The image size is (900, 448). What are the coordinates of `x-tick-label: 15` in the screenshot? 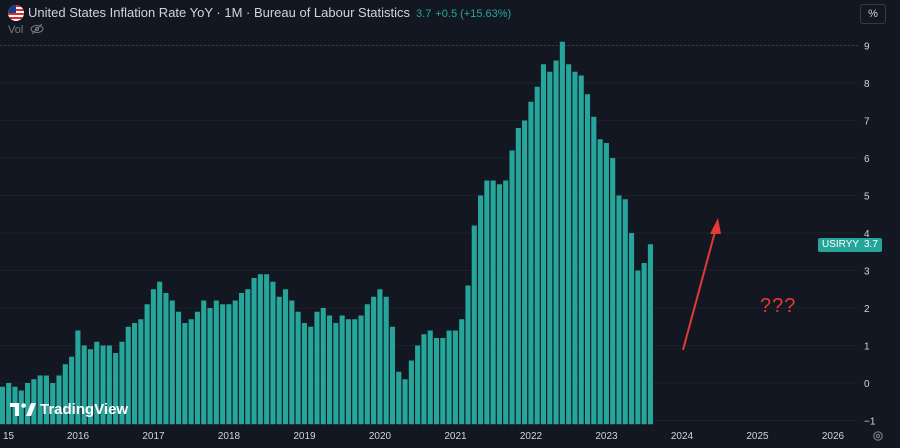 It's located at (9, 436).